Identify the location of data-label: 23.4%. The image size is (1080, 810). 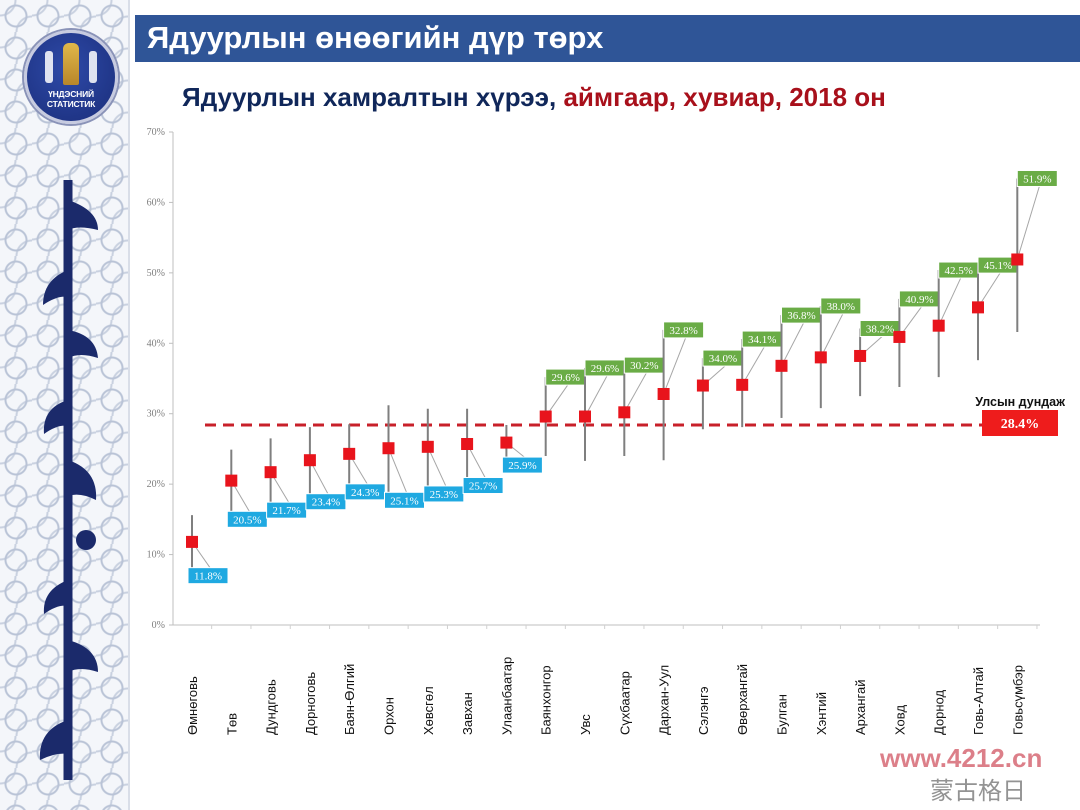
(326, 503).